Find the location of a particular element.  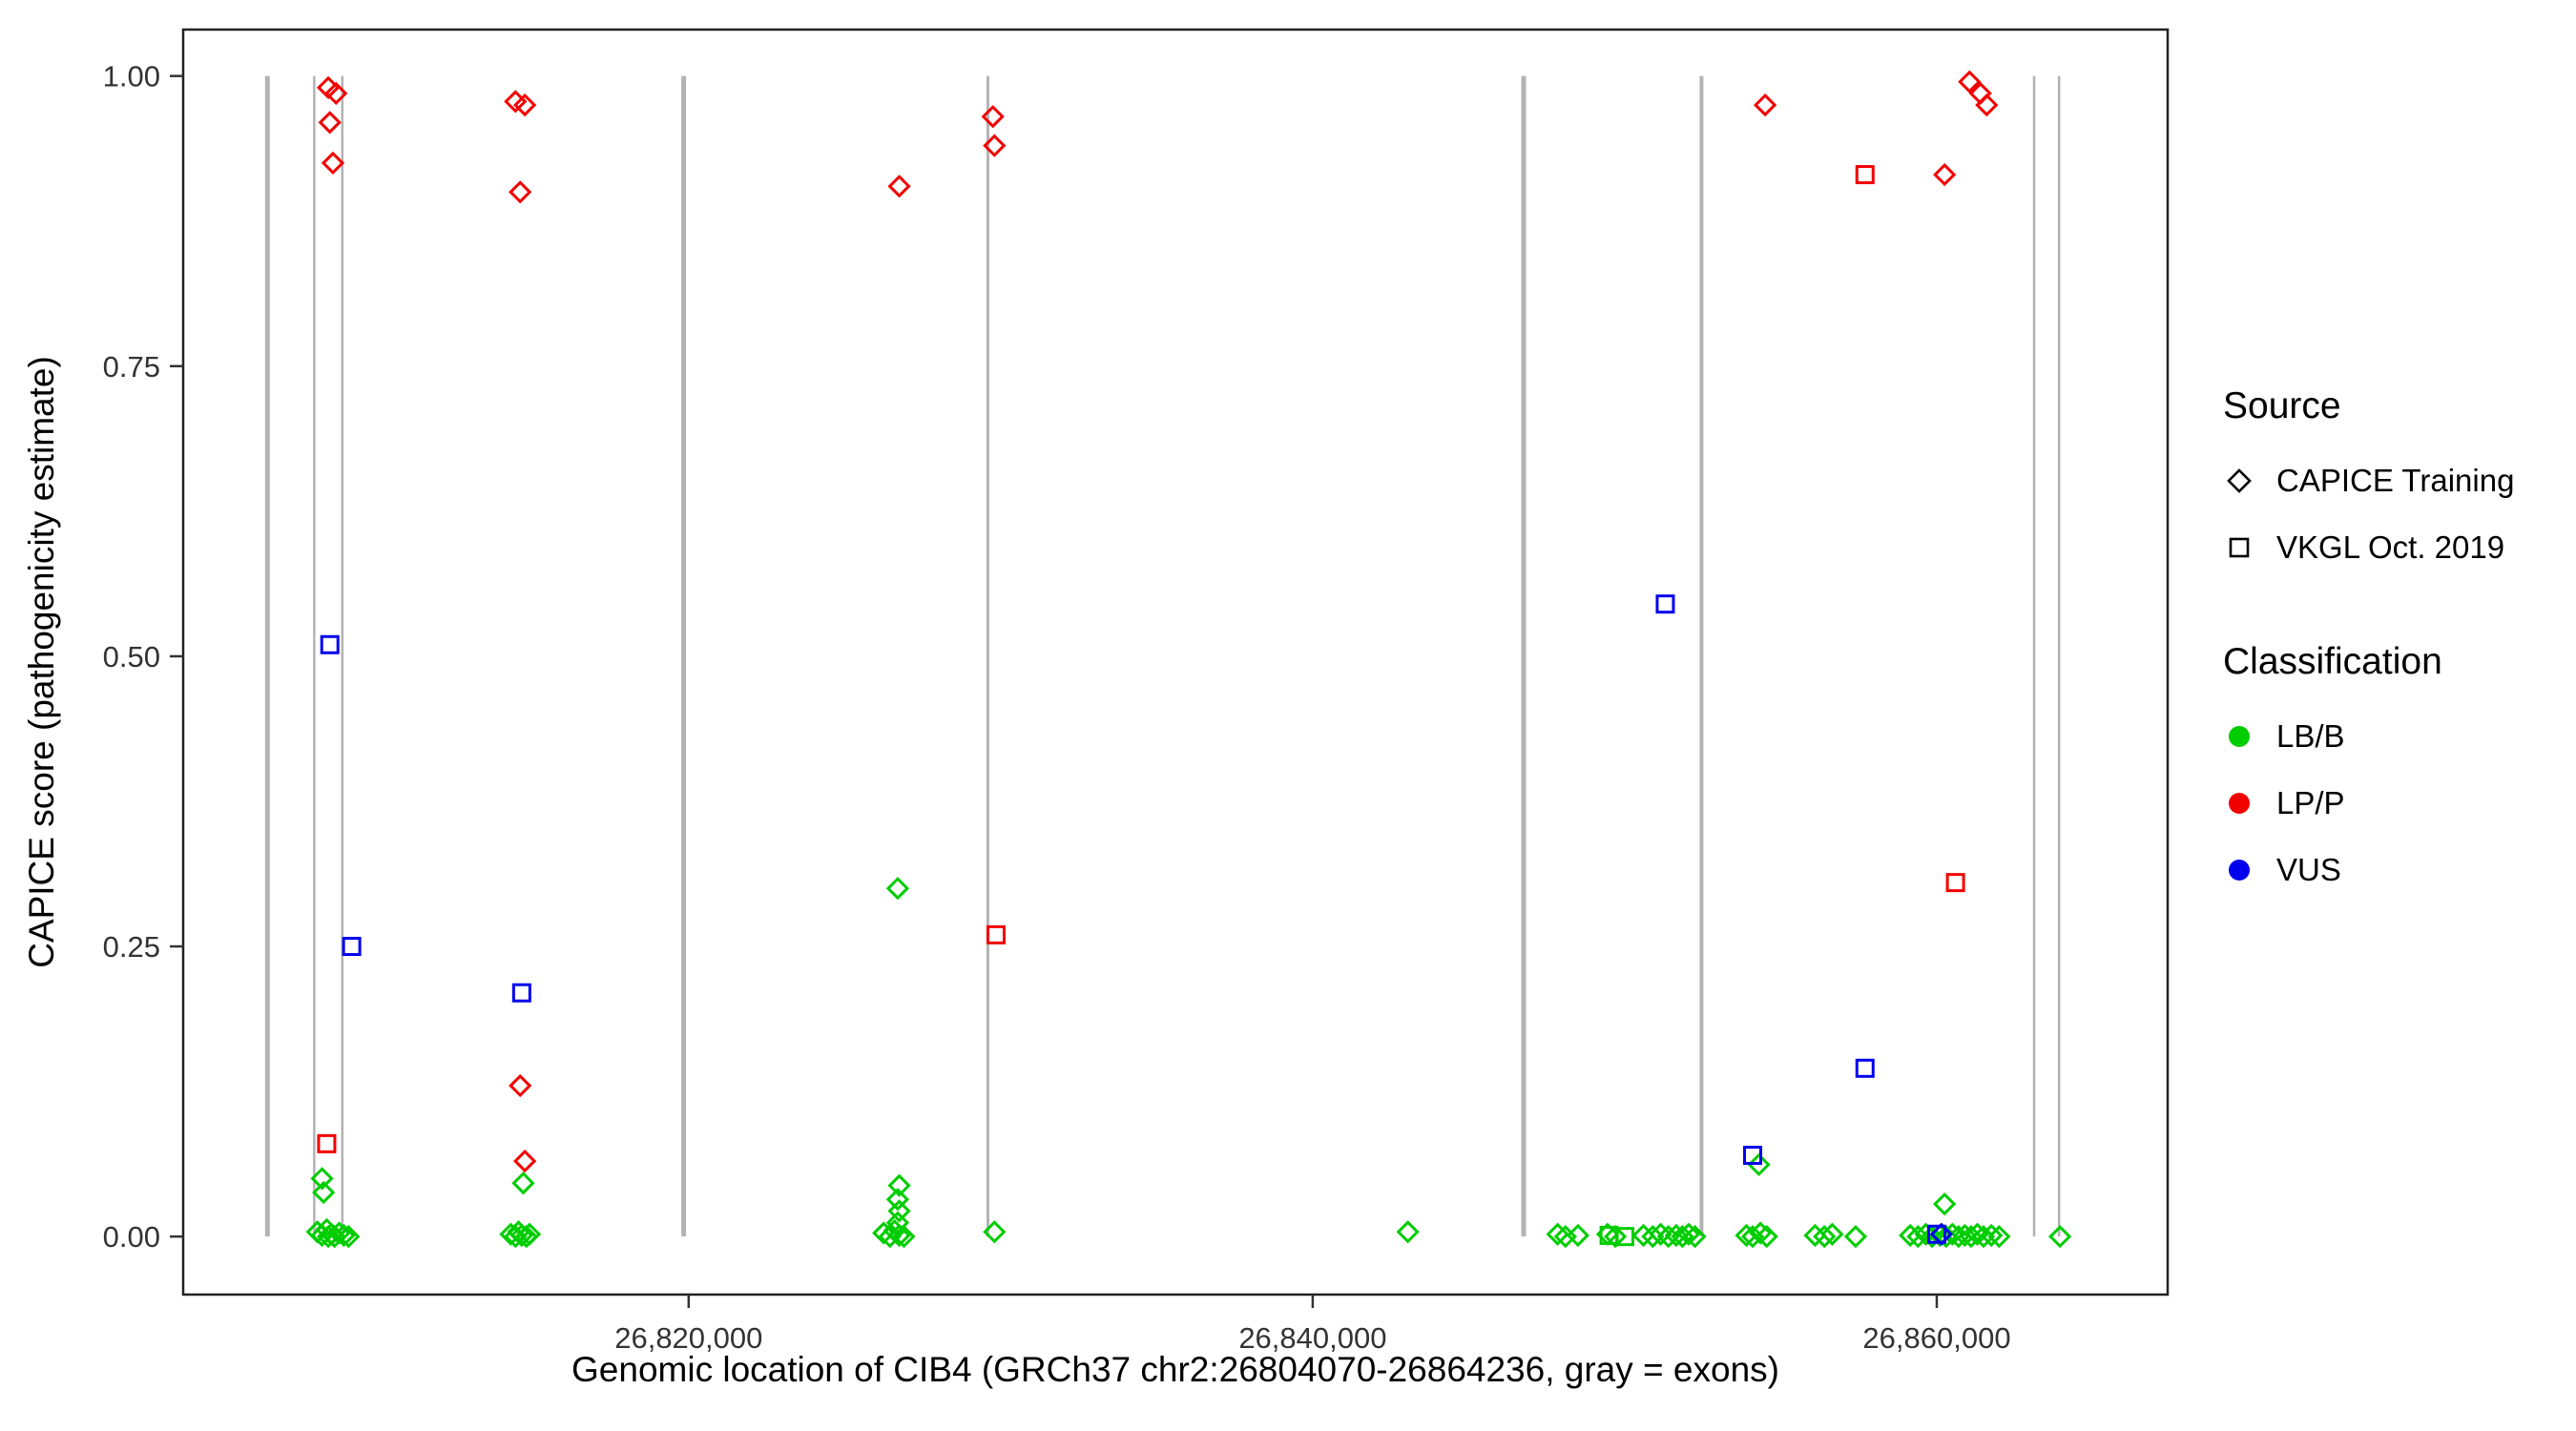

legend-item-label: VKGL Oct. 2019 is located at coordinates (2390, 547).